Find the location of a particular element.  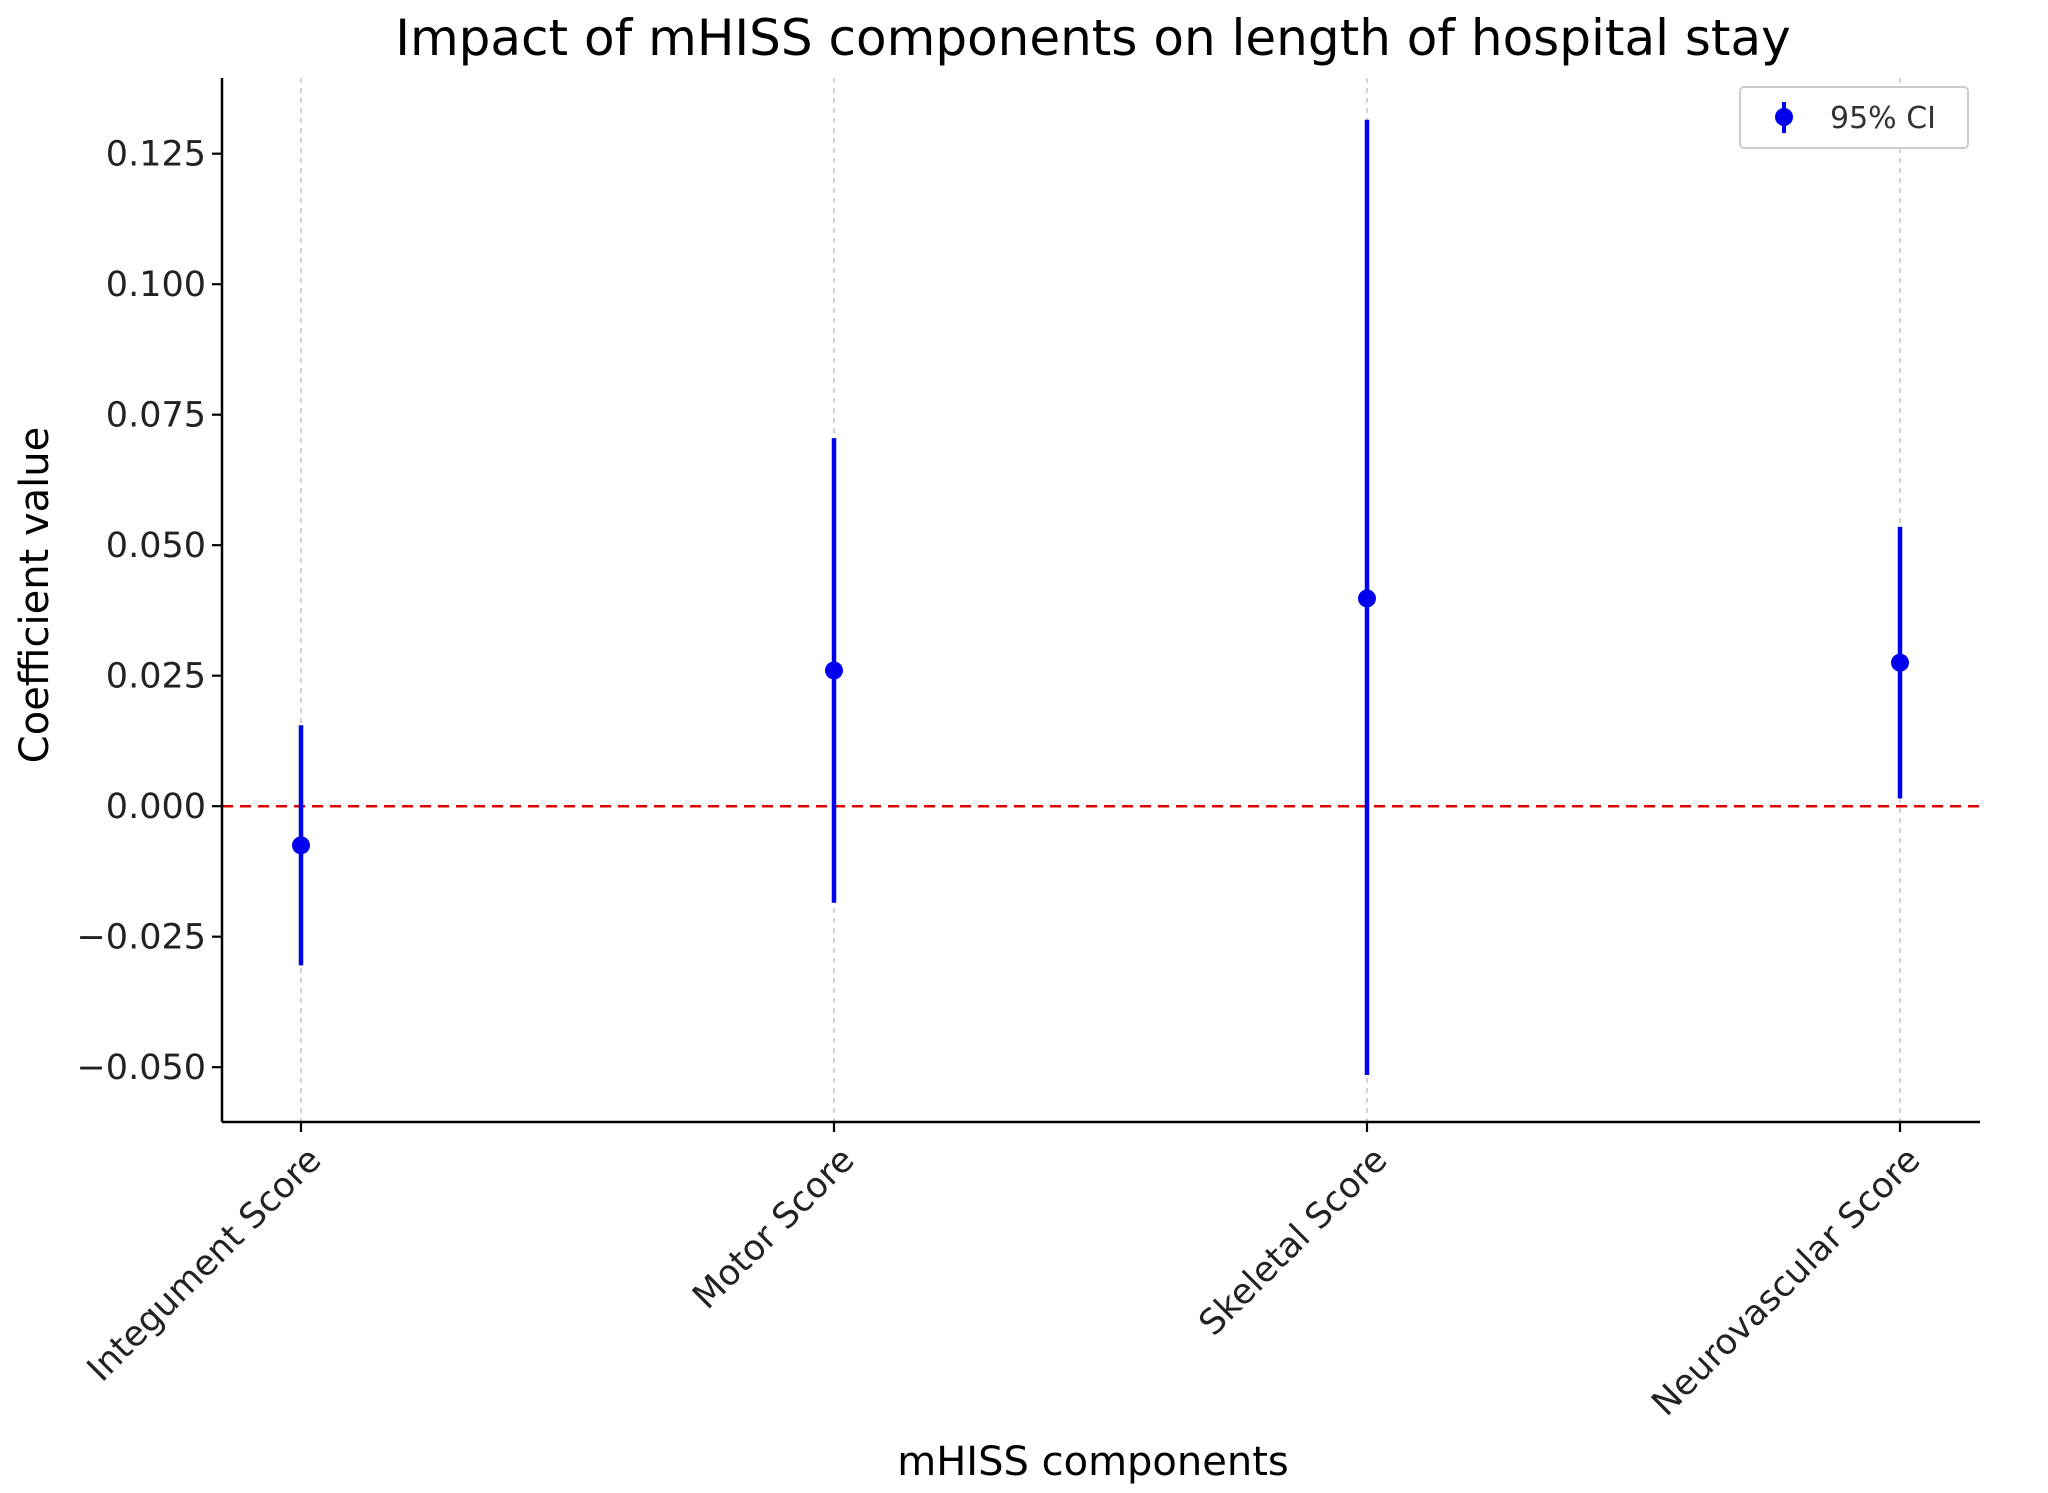

legend-marker-dot is located at coordinates (1784, 117).